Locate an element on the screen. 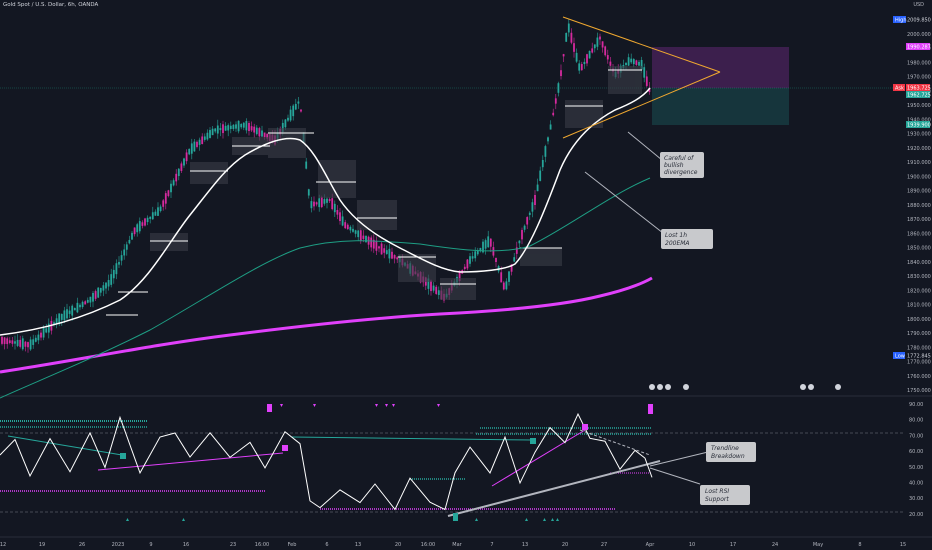  rsi-signal-markers is located at coordinates (386, 462).